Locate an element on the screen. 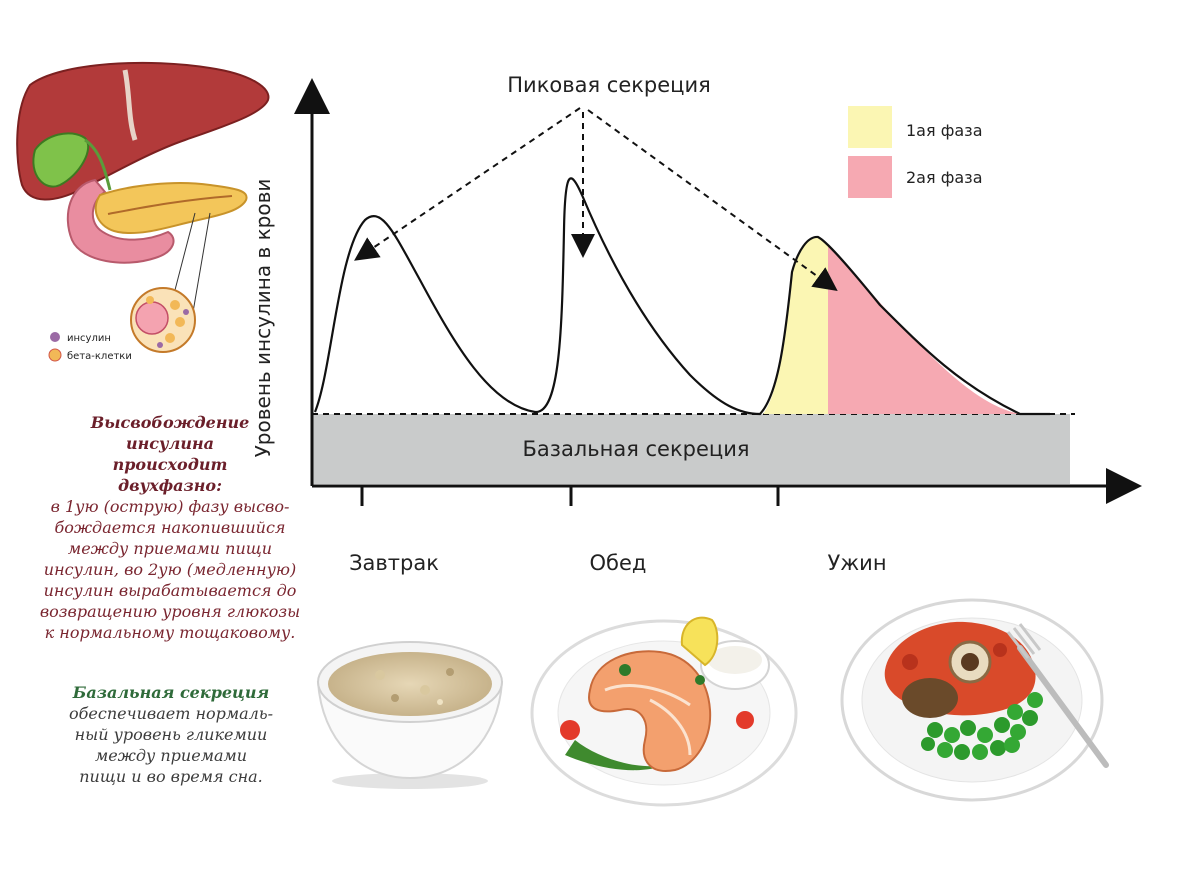  peak-secretion-label: Пиковая секреция is located at coordinates (609, 85).